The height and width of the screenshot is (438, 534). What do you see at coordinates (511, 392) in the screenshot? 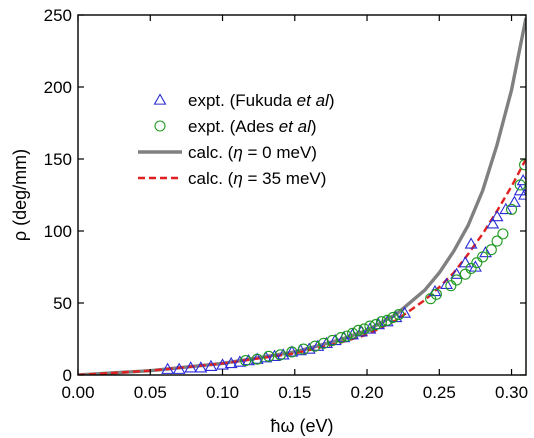
I see `x-tick-label-6: 0.30` at bounding box center [511, 392].